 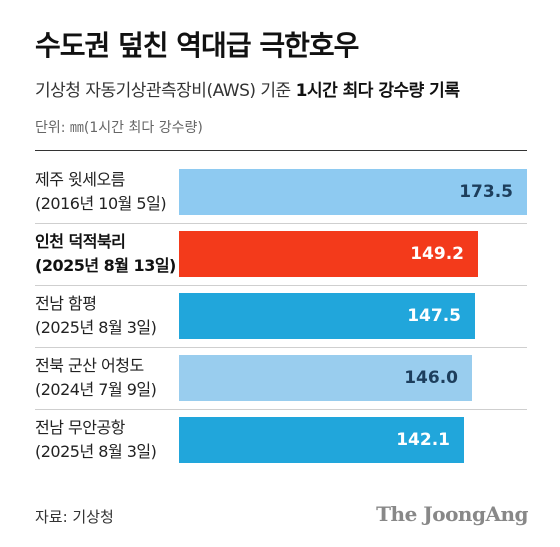 What do you see at coordinates (486, 192) in the screenshot?
I see `bar-value-label: 173.5` at bounding box center [486, 192].